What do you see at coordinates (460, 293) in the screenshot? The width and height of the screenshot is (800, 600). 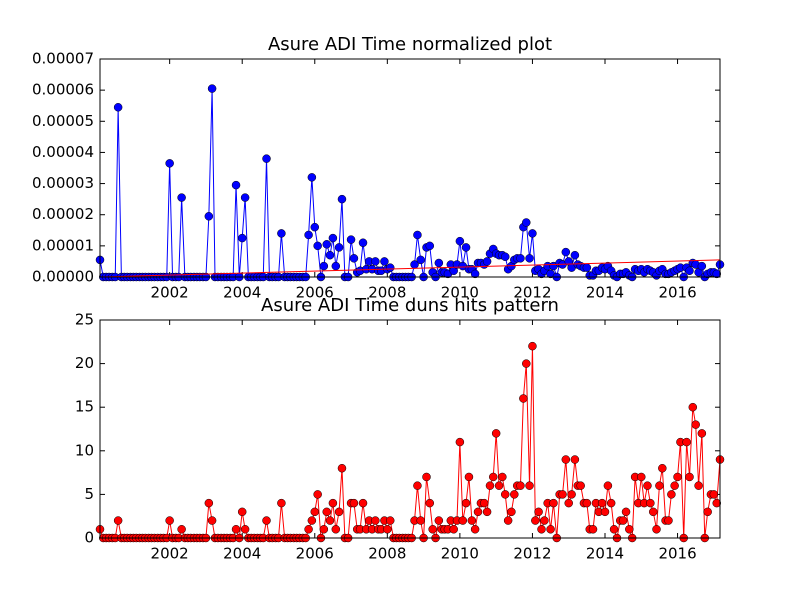 I see `x-tick-label: 2010` at bounding box center [460, 293].